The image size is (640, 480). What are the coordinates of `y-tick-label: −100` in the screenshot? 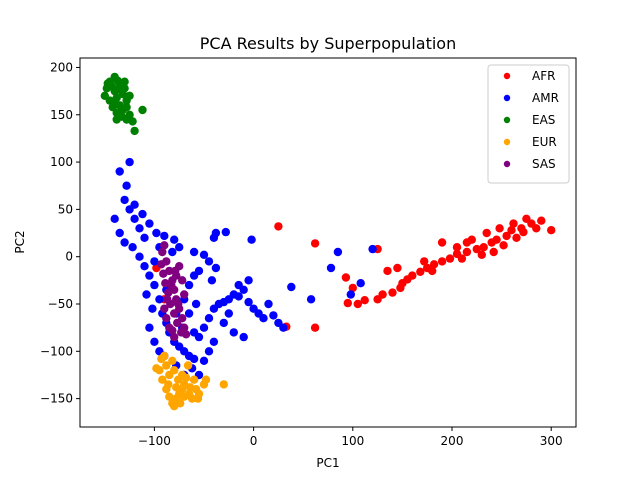 It's located at (56, 351).